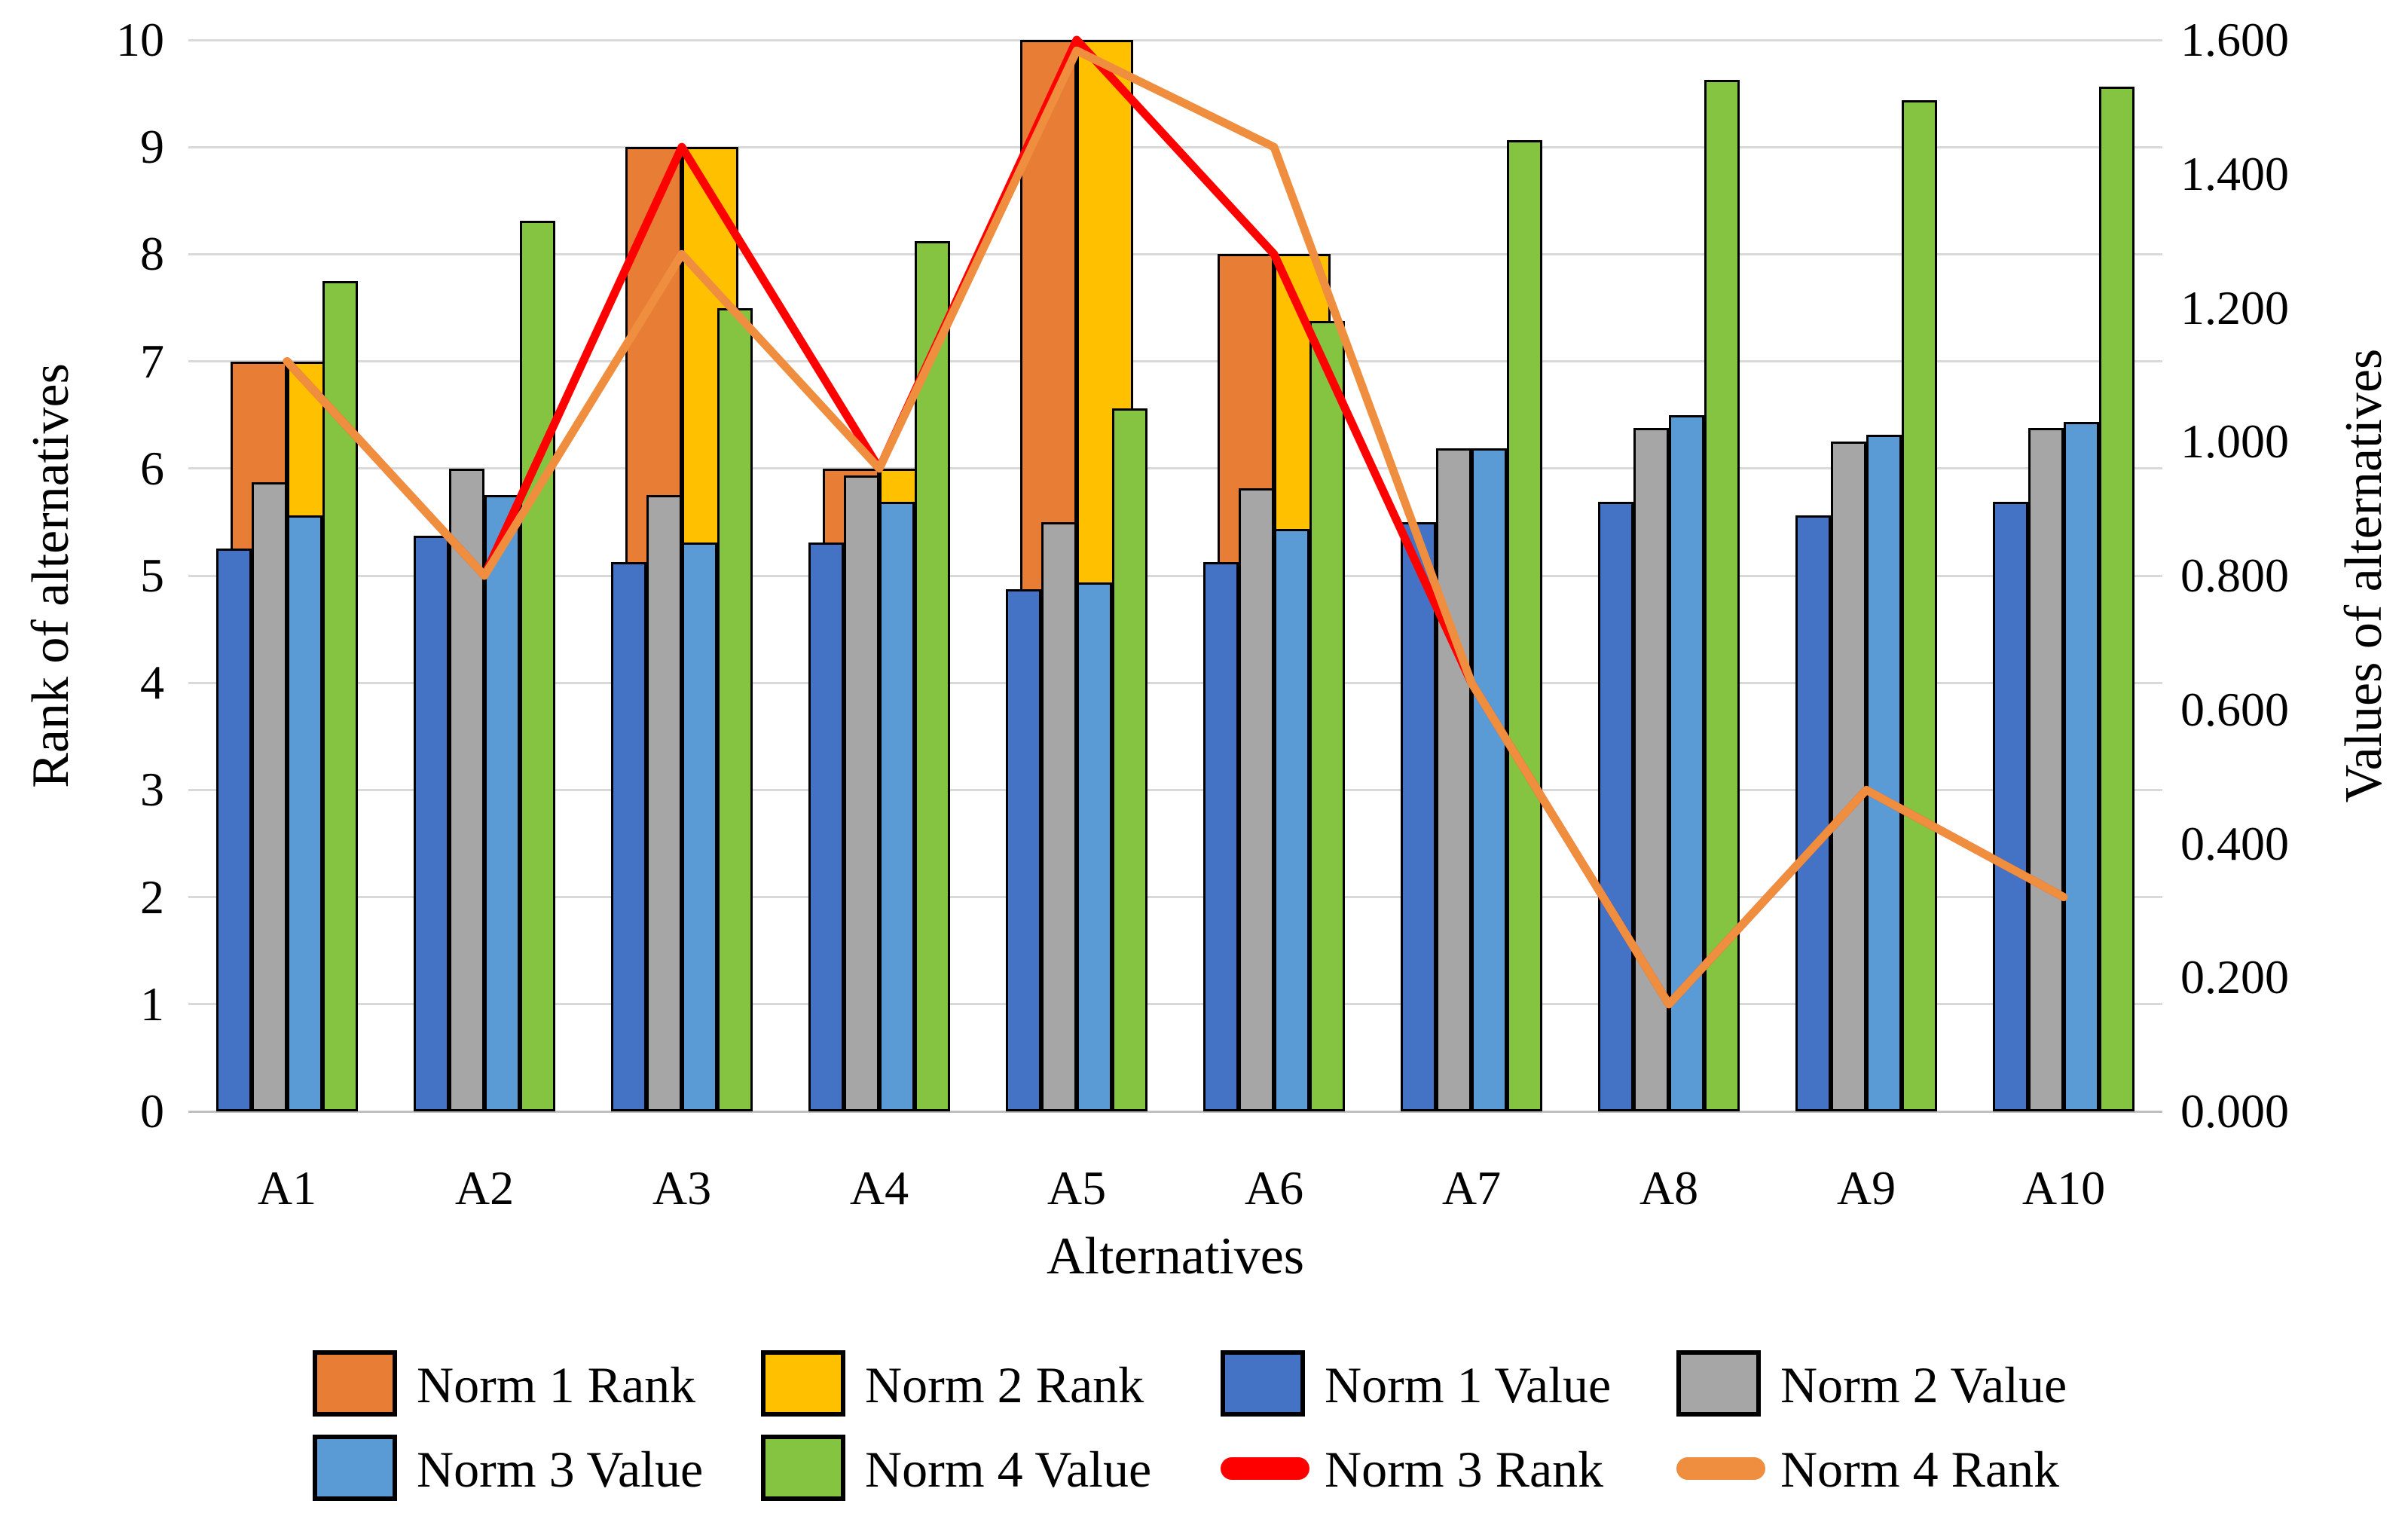 The height and width of the screenshot is (1516, 2408). I want to click on left-axis-tick: 6, so click(152, 468).